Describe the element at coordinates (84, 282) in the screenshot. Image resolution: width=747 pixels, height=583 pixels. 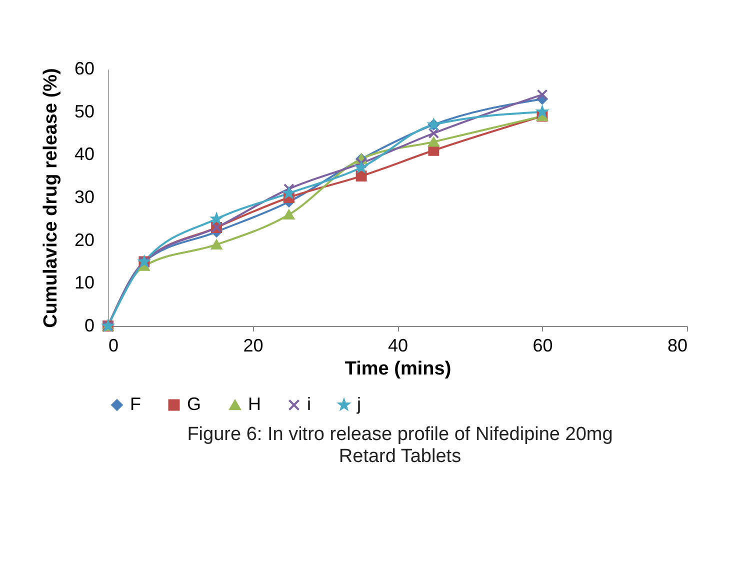
I see `y-tick-label: 10` at that location.